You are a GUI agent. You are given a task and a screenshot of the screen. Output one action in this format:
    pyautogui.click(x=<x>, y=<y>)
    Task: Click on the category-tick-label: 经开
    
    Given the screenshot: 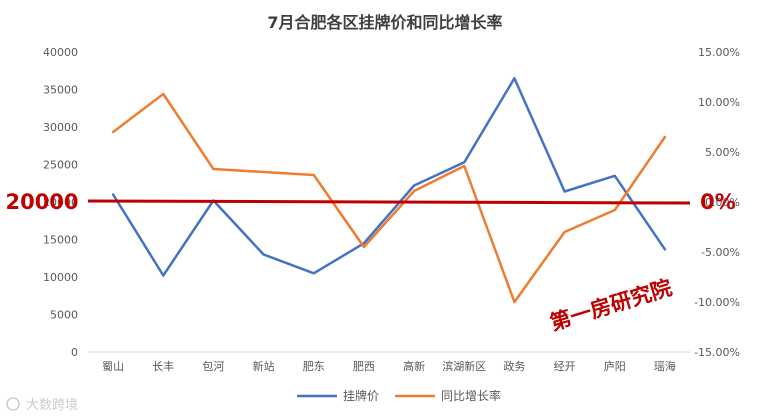 What is the action you would take?
    pyautogui.click(x=565, y=366)
    